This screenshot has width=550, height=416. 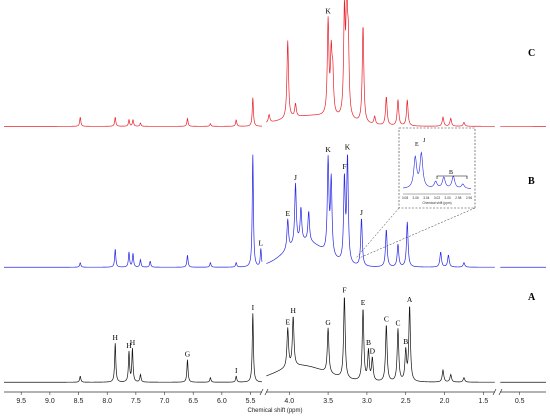 What do you see at coordinates (328, 401) in the screenshot?
I see `x-tick-label: 3.5` at bounding box center [328, 401].